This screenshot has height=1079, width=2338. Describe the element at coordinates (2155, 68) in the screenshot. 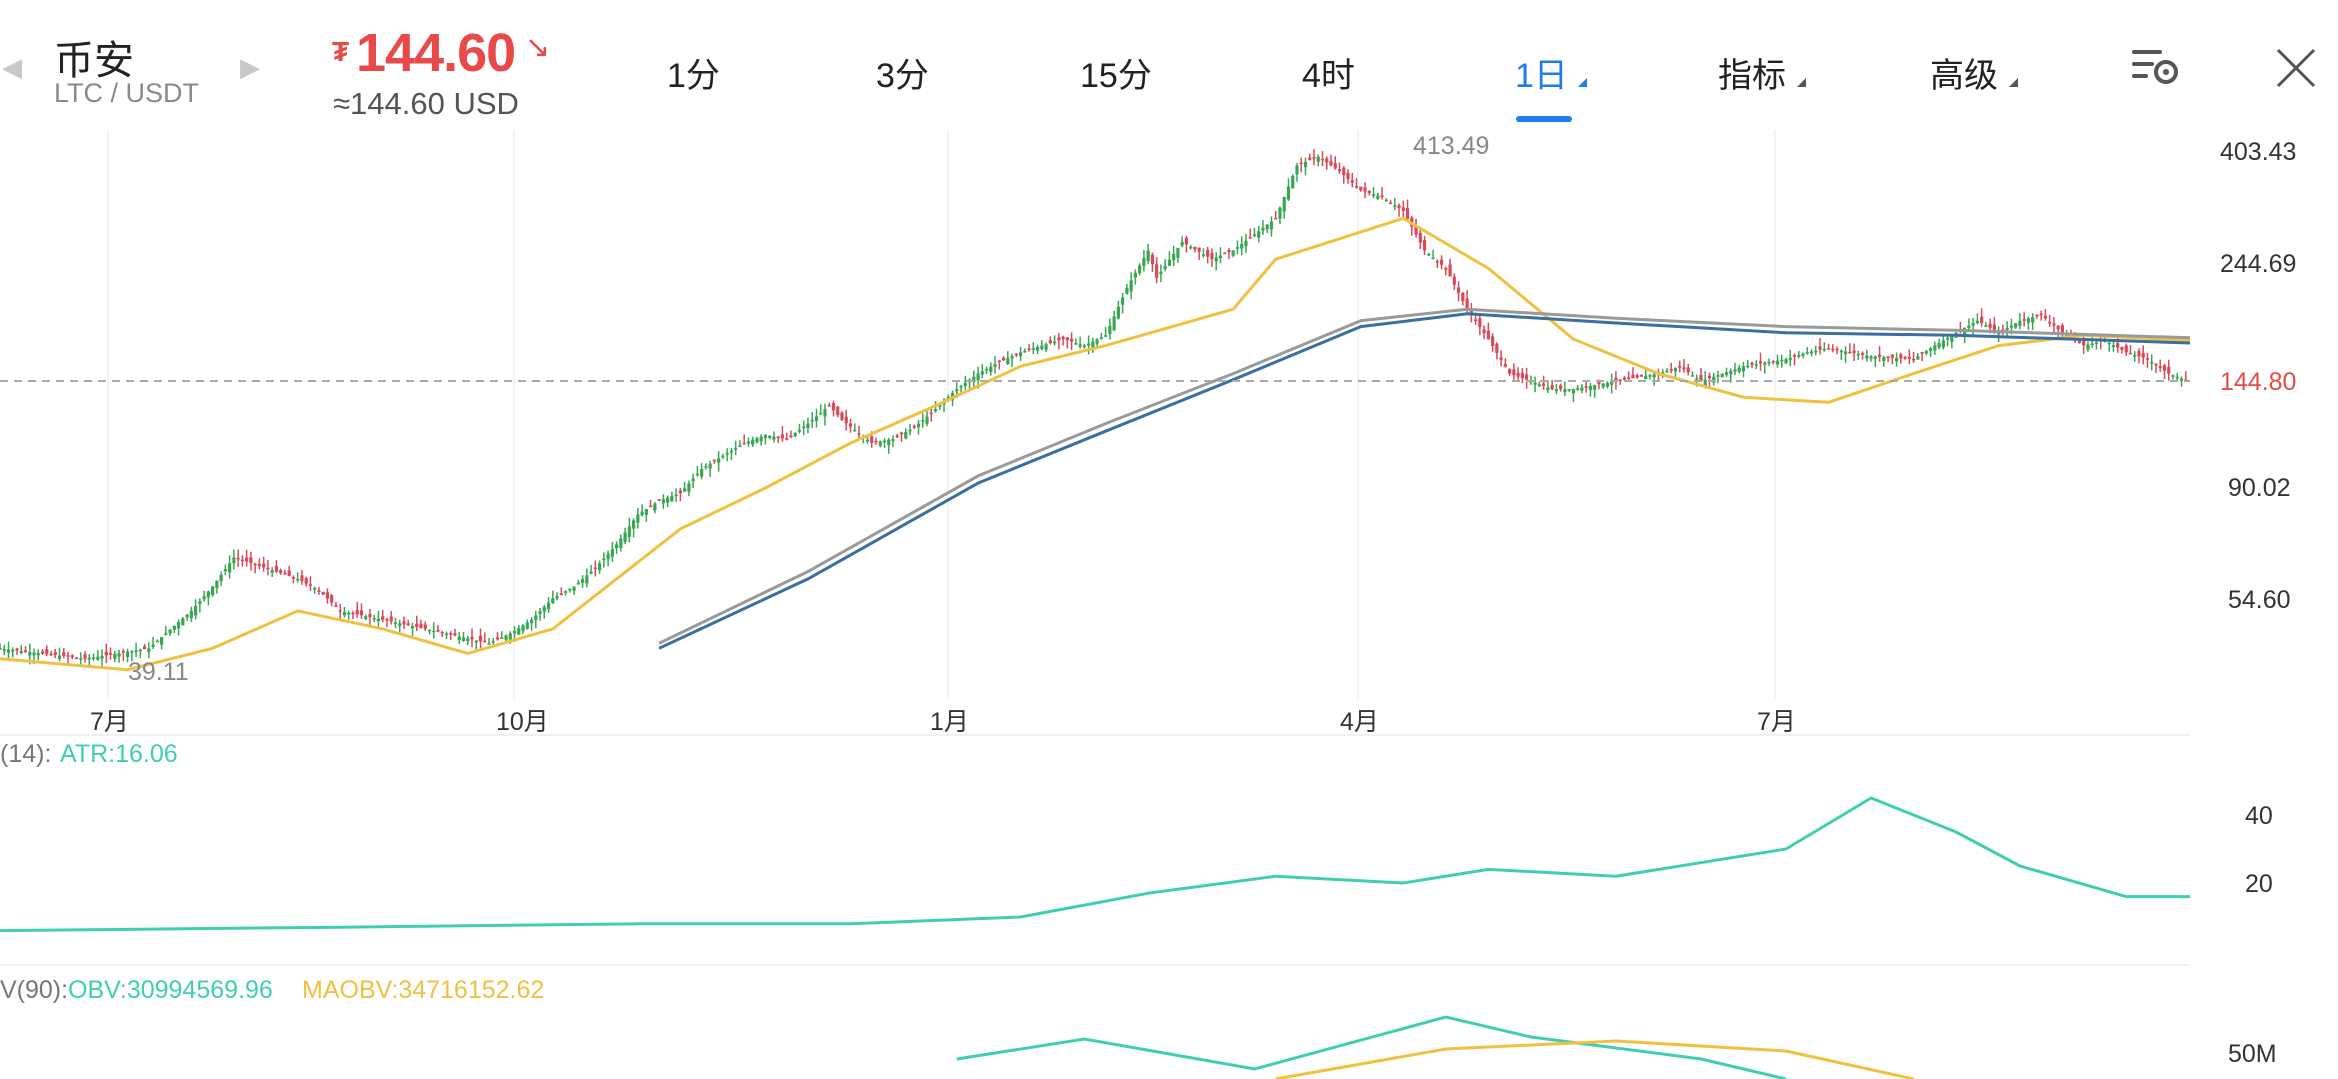

I see `chart-settings-icon` at that location.